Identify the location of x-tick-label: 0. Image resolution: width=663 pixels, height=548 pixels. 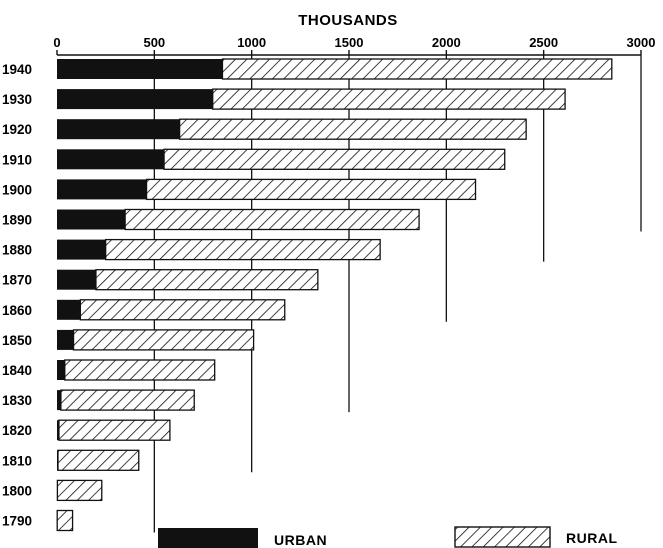
(56, 42).